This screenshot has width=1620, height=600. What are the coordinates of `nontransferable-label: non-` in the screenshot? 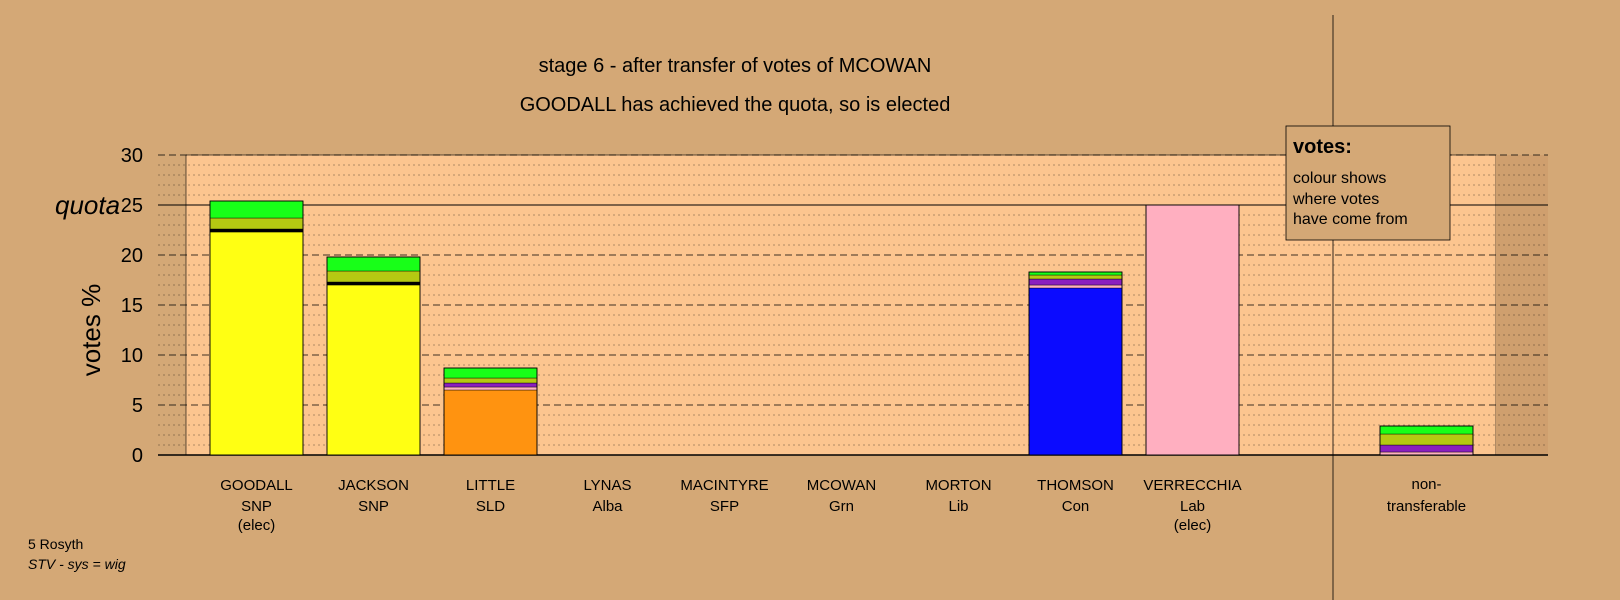 It's located at (1426, 484).